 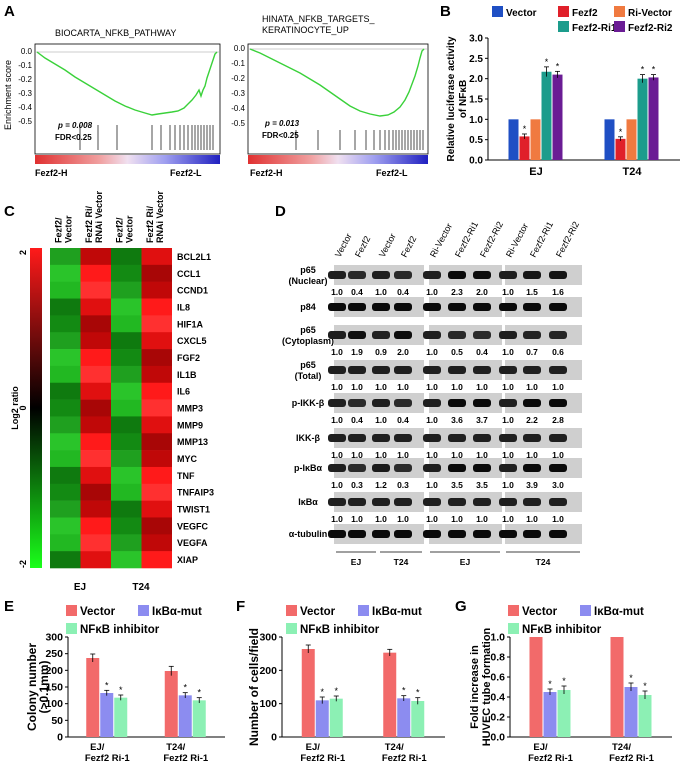 What do you see at coordinates (254, 687) in the screenshot?
I see `y-axis-label: Number of cells/field` at bounding box center [254, 687].